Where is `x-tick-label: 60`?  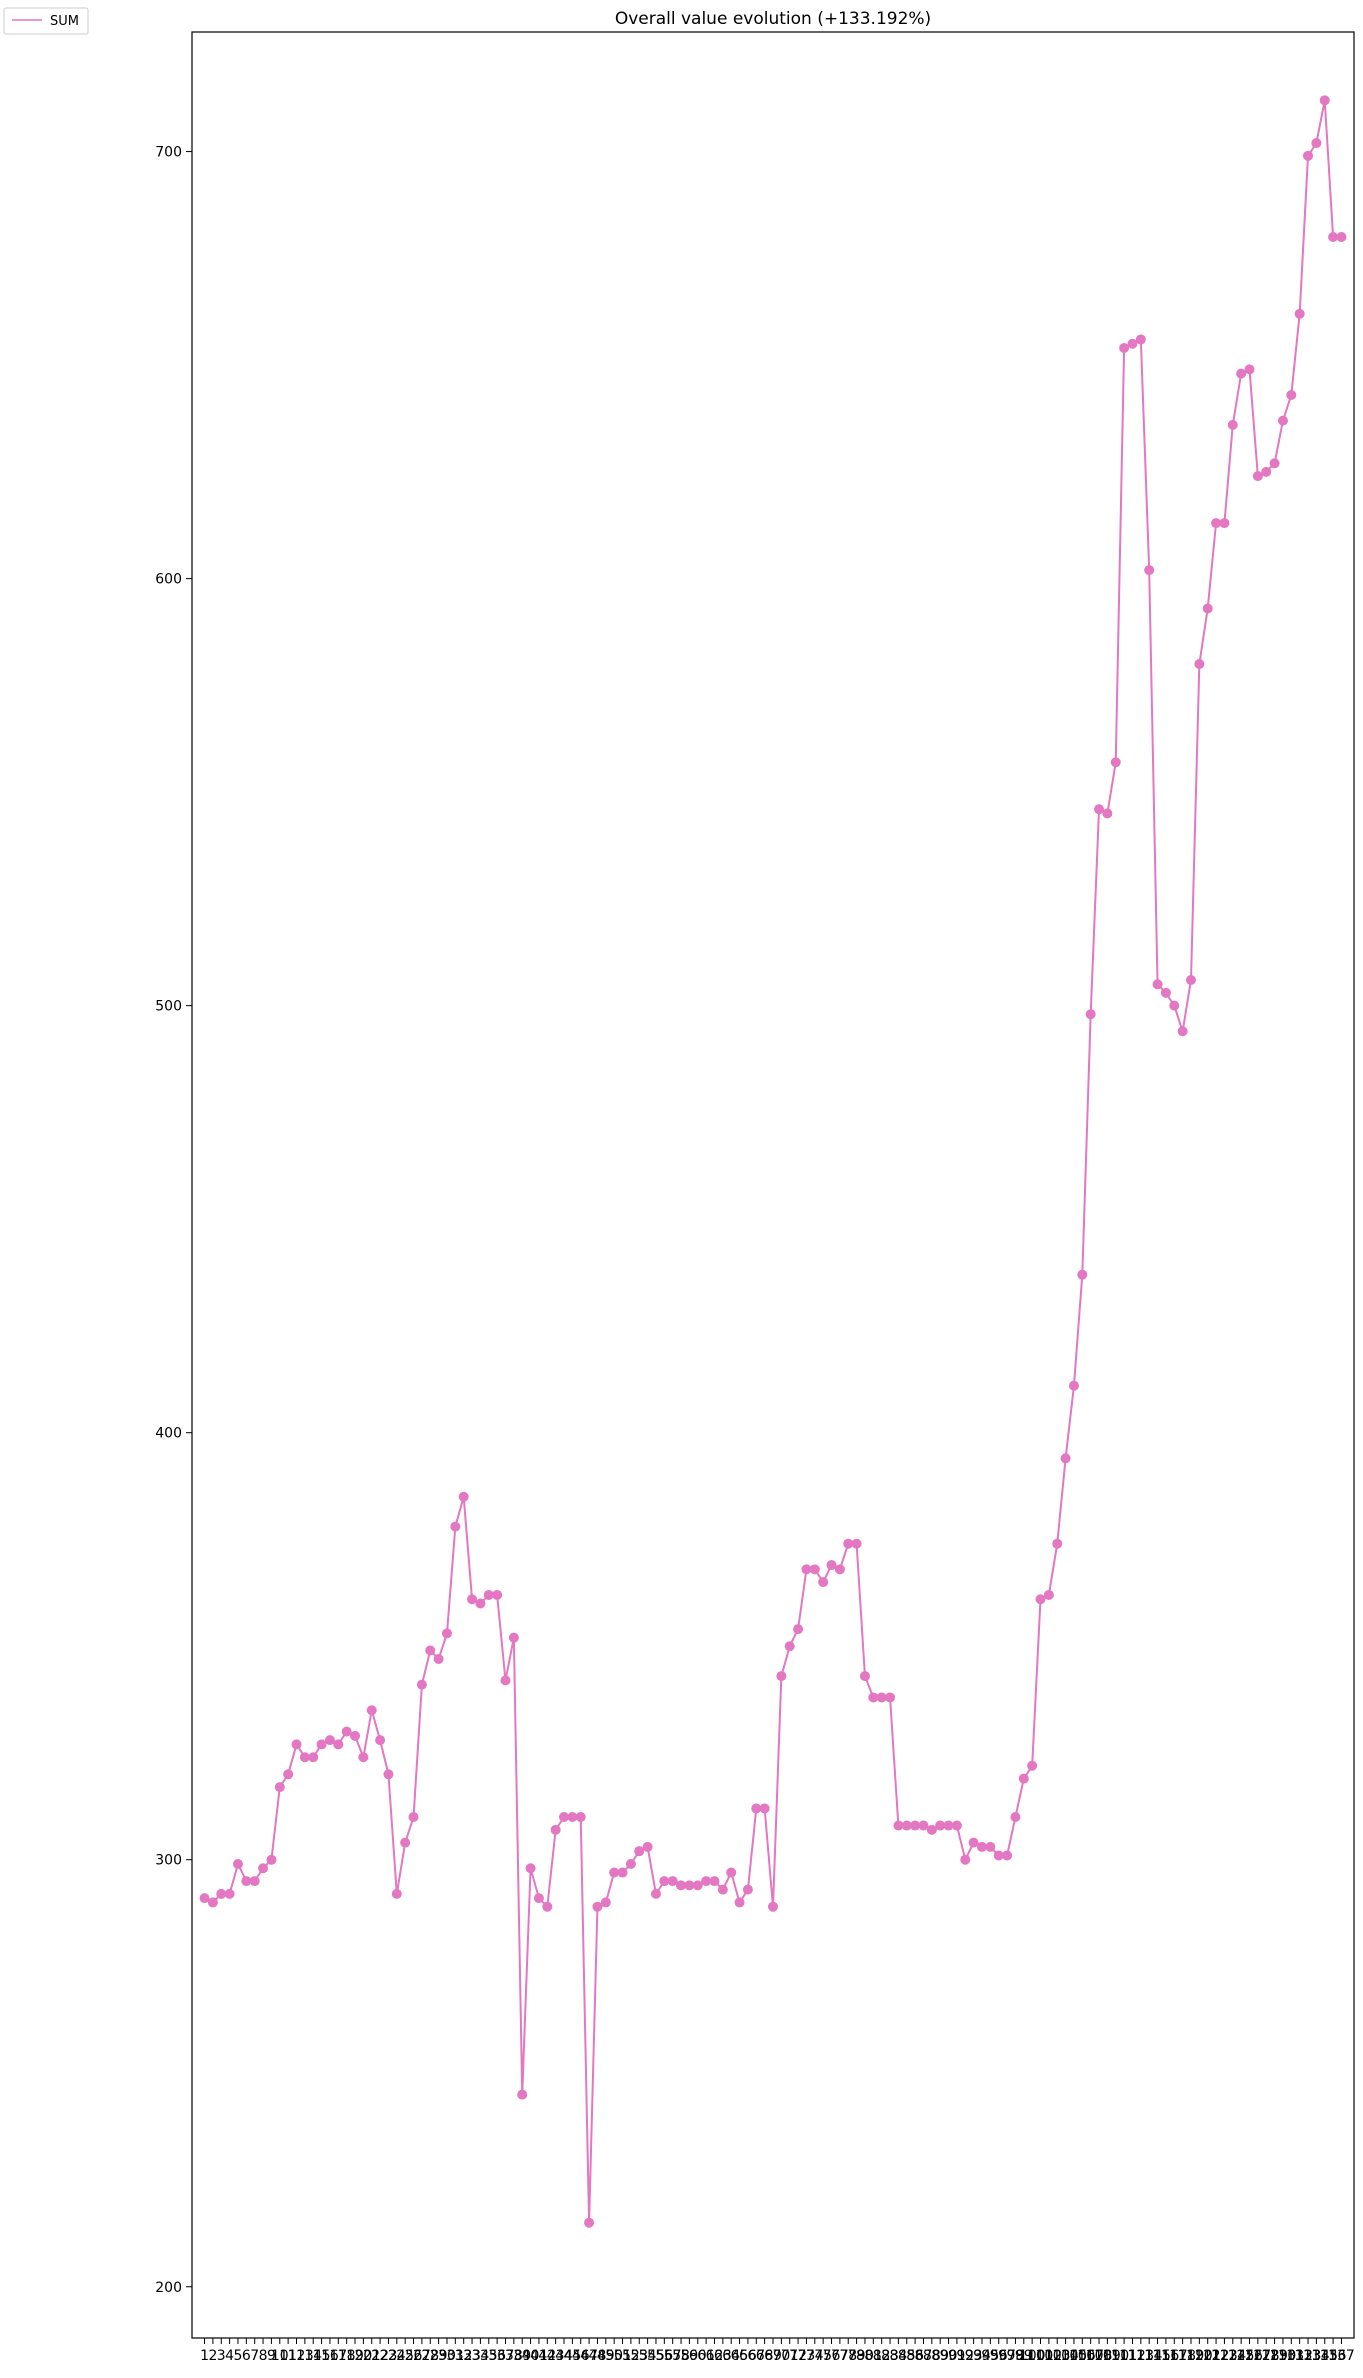
x-tick-label: 60 is located at coordinates (698, 2356).